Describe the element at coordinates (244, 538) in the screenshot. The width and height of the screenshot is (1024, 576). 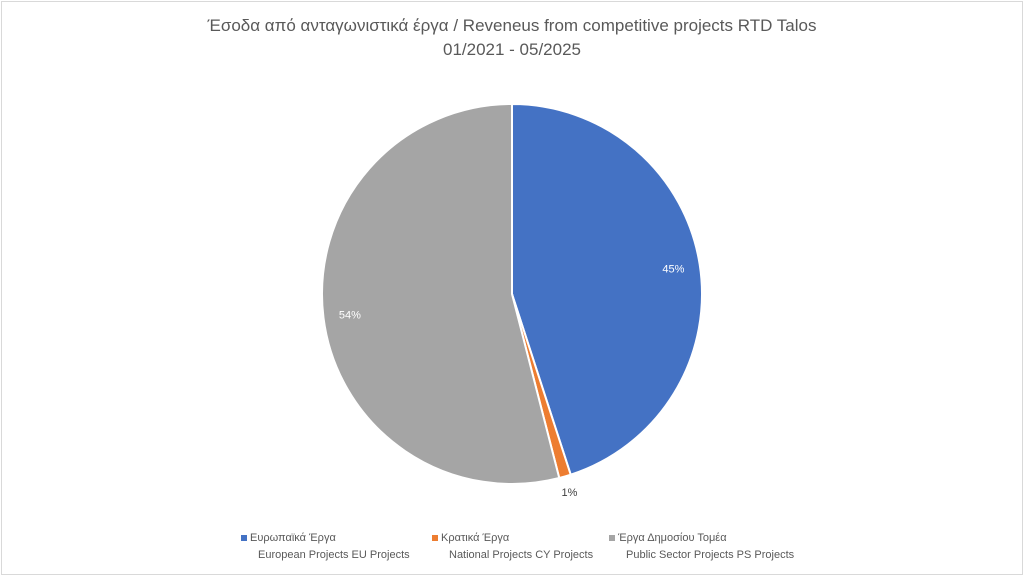
I see `legend-swatch-eu` at that location.